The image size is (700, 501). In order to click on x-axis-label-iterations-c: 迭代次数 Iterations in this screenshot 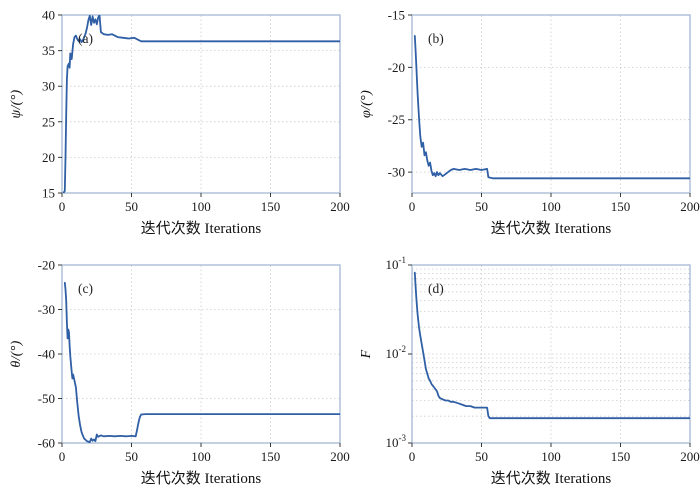, I will do `click(201, 479)`.